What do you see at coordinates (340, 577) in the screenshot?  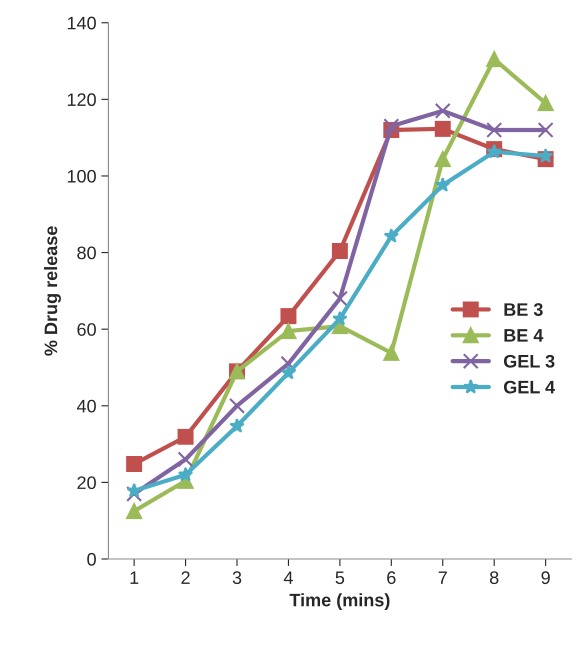 I see `x-tick-label: 5` at bounding box center [340, 577].